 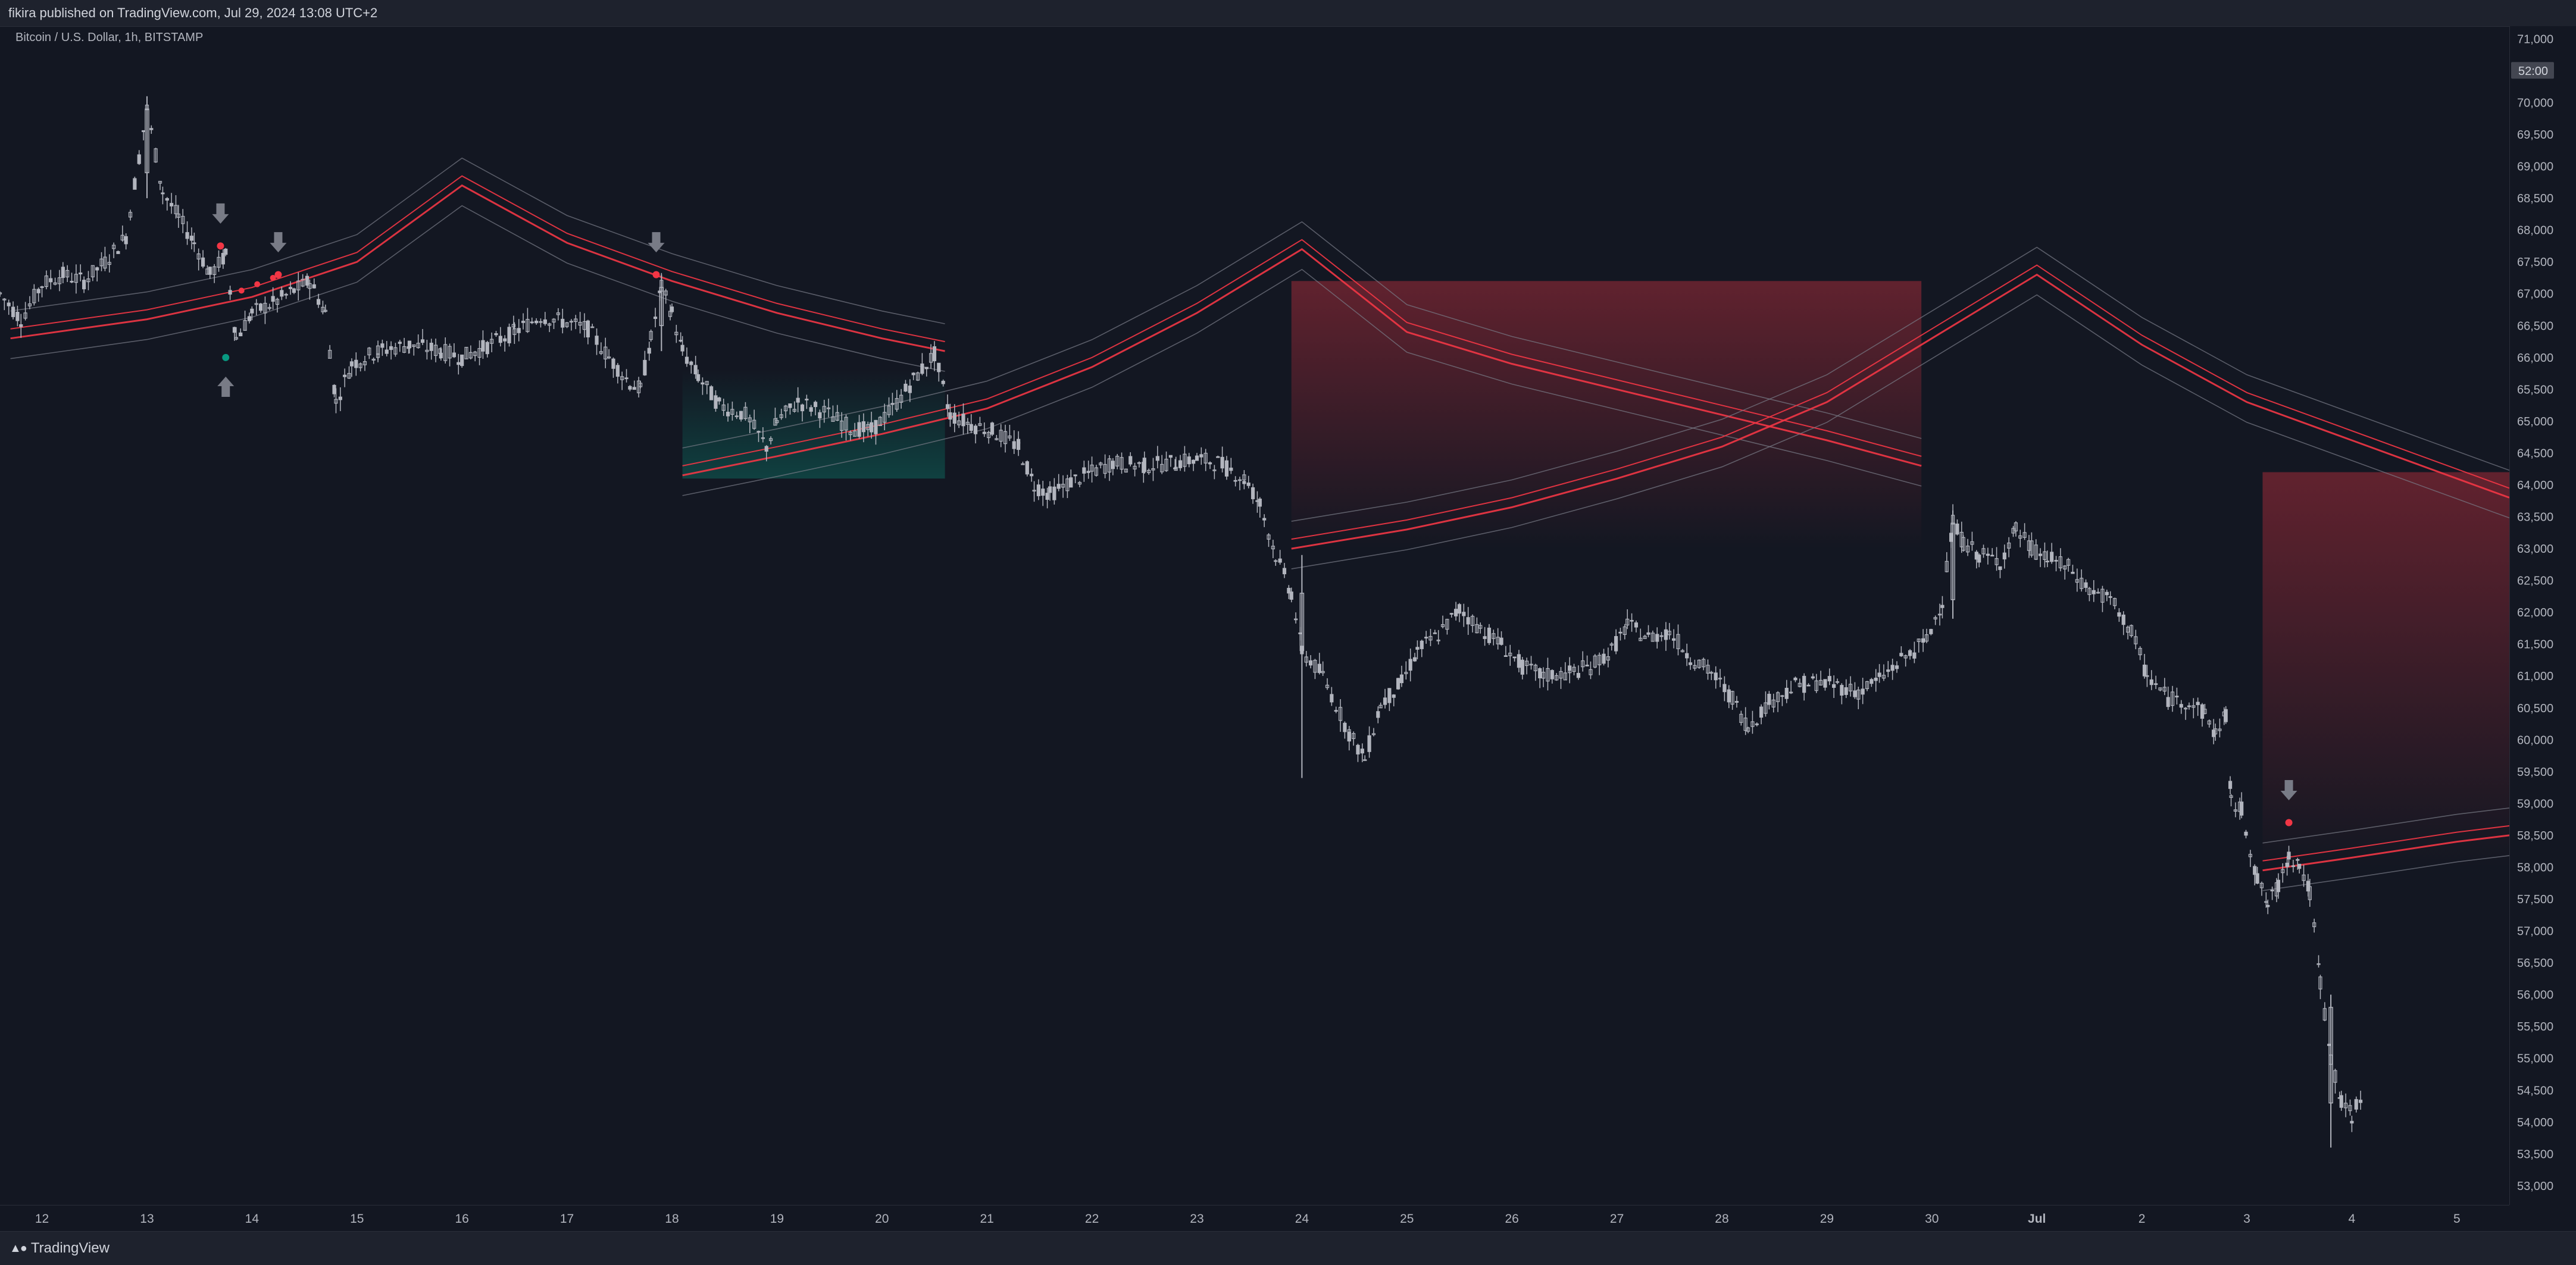 I want to click on symbol-label: Bitcoin / U.S. Dollar, 1h, BITSTAMP, so click(x=109, y=38).